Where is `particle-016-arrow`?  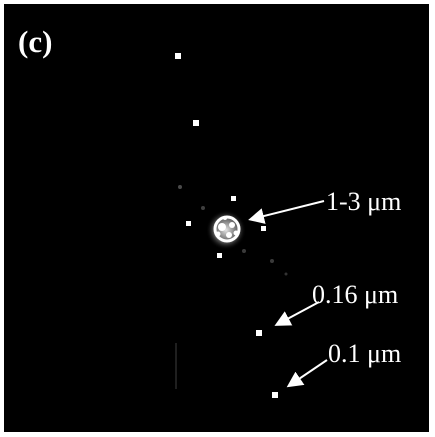 particle-016-arrow is located at coordinates (297, 313).